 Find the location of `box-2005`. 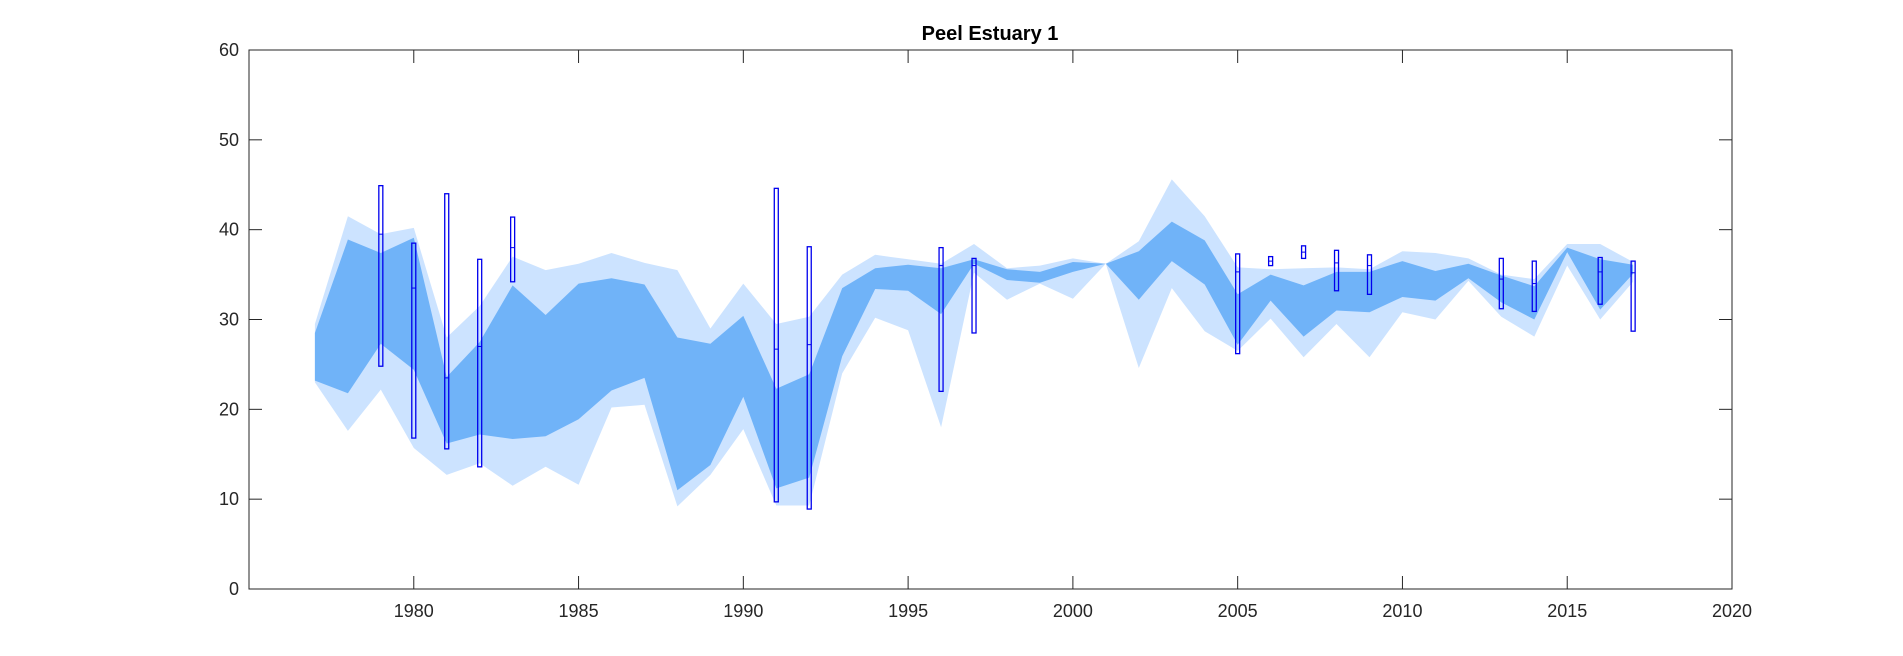

box-2005 is located at coordinates (1238, 304).